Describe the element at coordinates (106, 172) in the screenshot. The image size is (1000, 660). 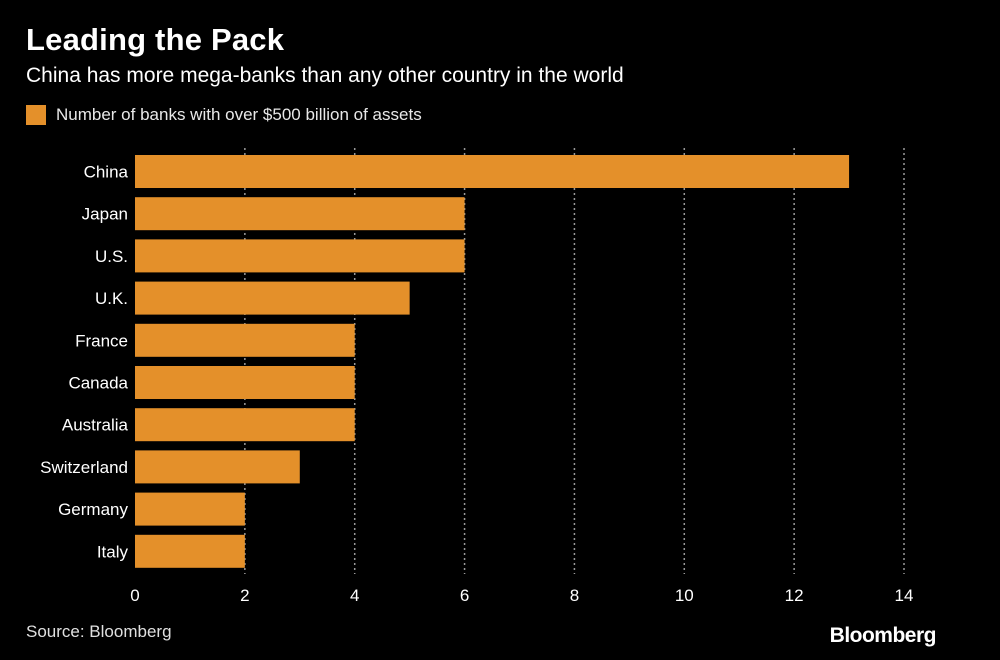
I see `category-label: China` at that location.